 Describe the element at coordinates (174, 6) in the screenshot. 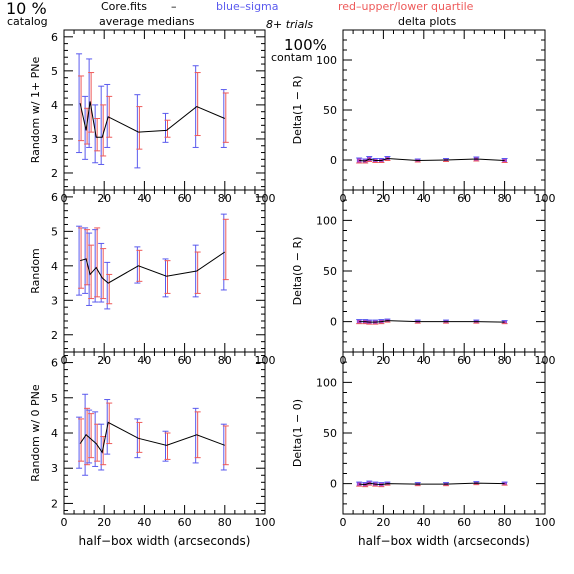

I see `legend-dash: –` at that location.